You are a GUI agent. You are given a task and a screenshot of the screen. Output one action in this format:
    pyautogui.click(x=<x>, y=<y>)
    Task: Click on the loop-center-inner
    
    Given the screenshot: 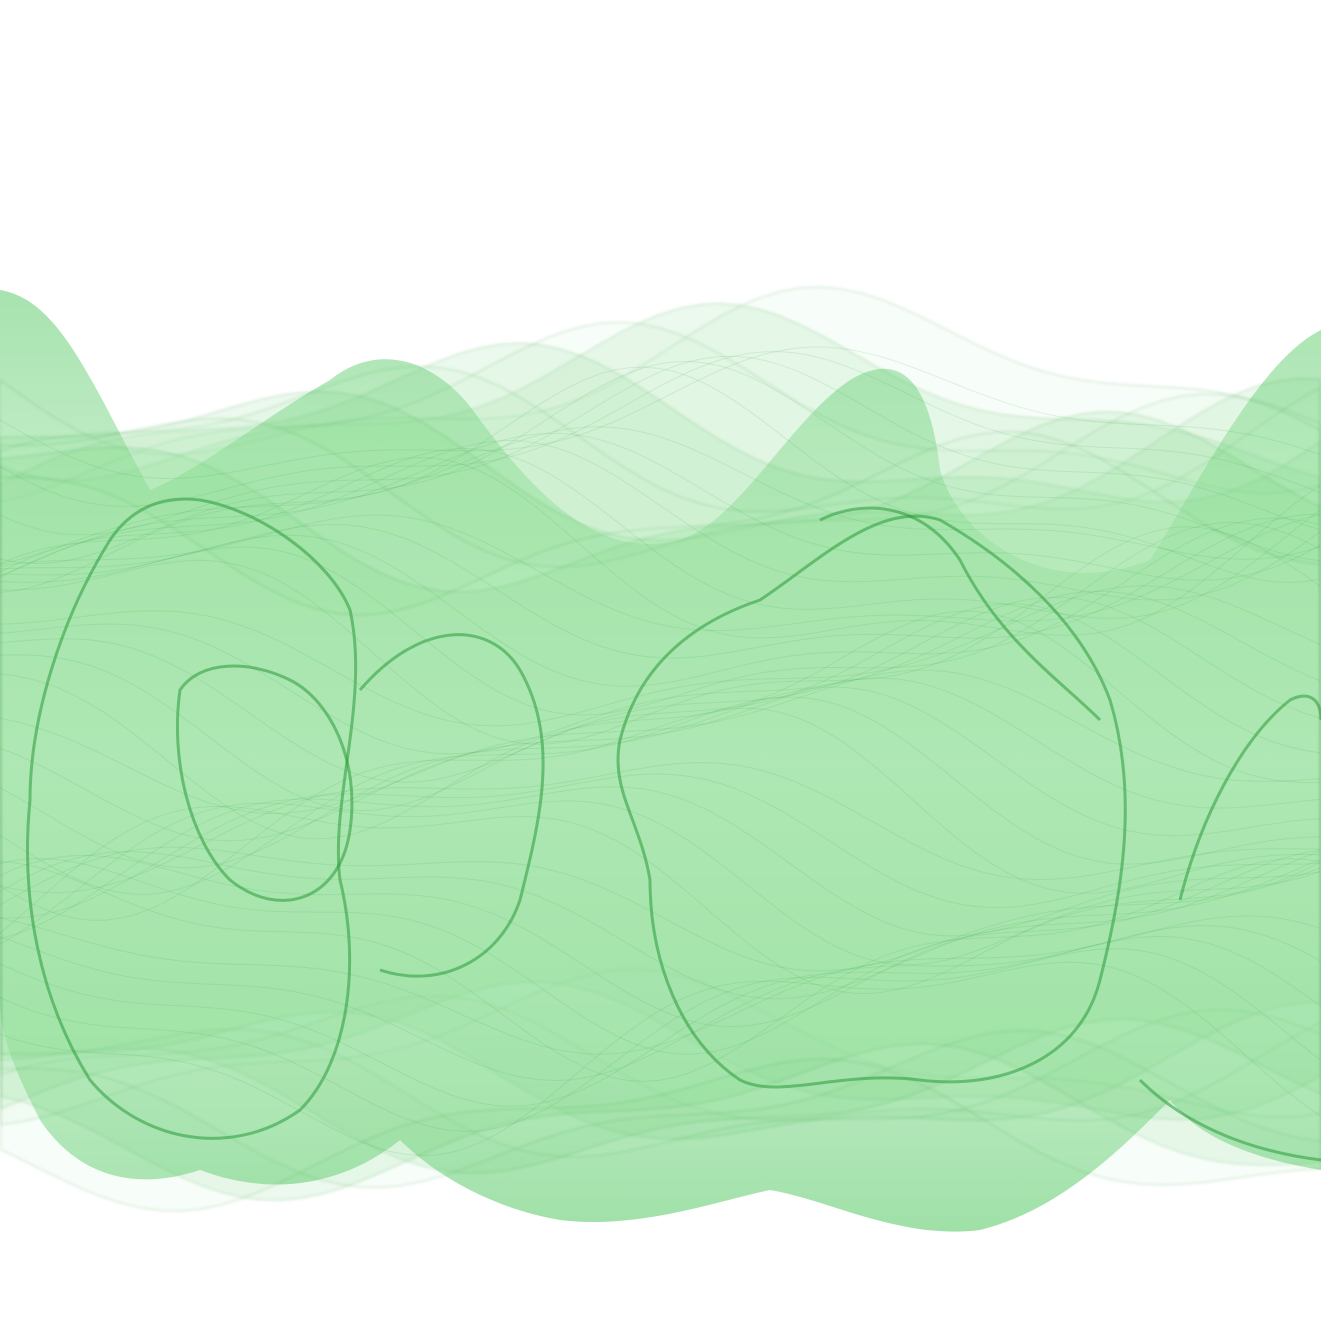 What is the action you would take?
    pyautogui.click(x=960, y=614)
    